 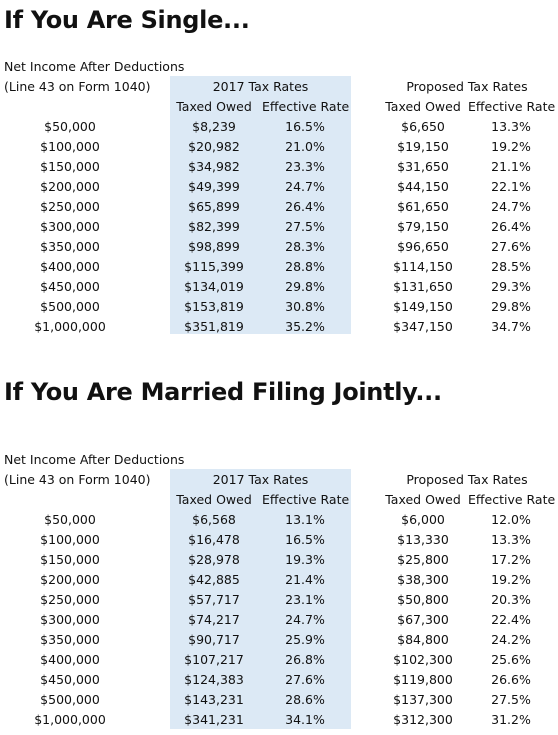 I want to click on table-row: $50,000 $6,568 13.1% $6,000 12.0%, so click(x=279, y=520).